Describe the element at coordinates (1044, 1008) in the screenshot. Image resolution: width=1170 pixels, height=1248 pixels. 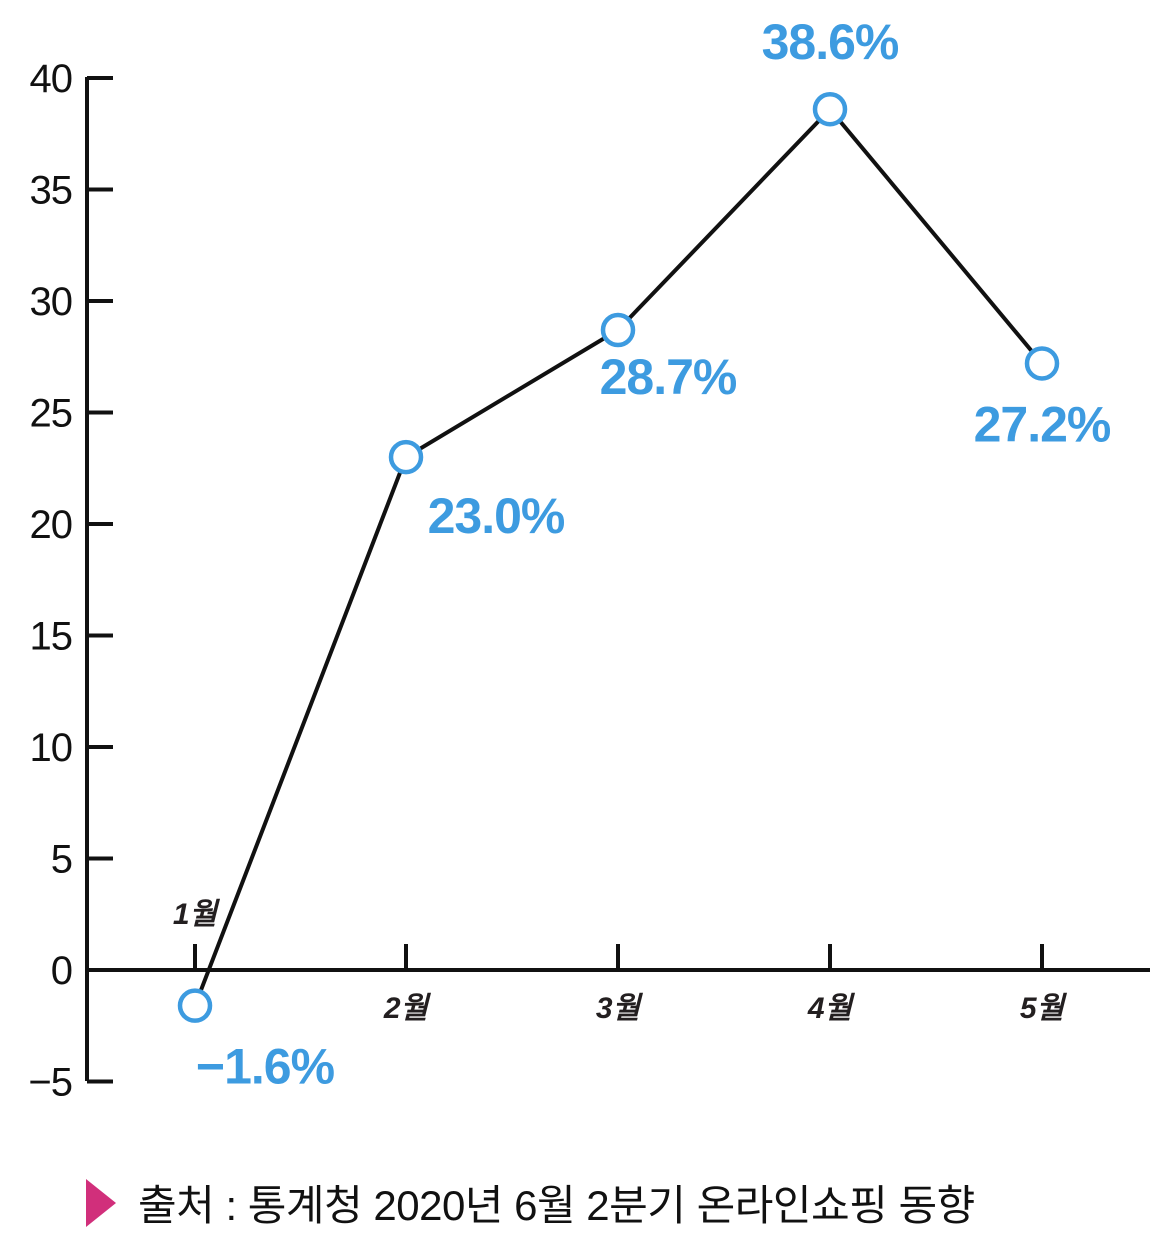
I see `x-tick-label: 5월` at that location.